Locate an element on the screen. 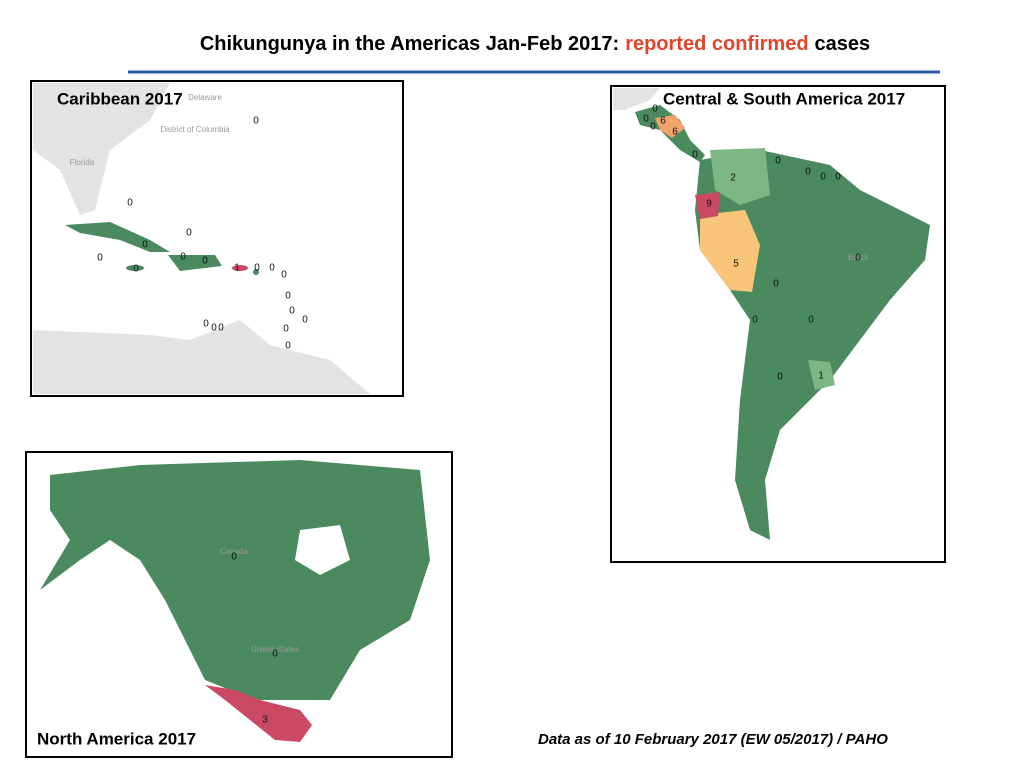 This screenshot has height=768, width=1024. place-name: Florida is located at coordinates (82, 162).